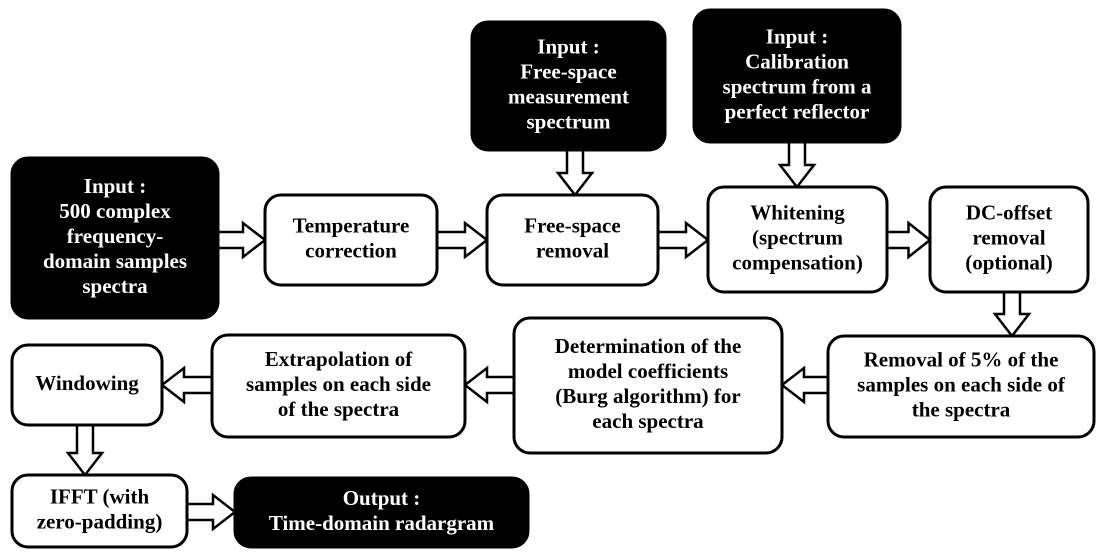  What do you see at coordinates (797, 262) in the screenshot?
I see `node-label: compensation)` at bounding box center [797, 262].